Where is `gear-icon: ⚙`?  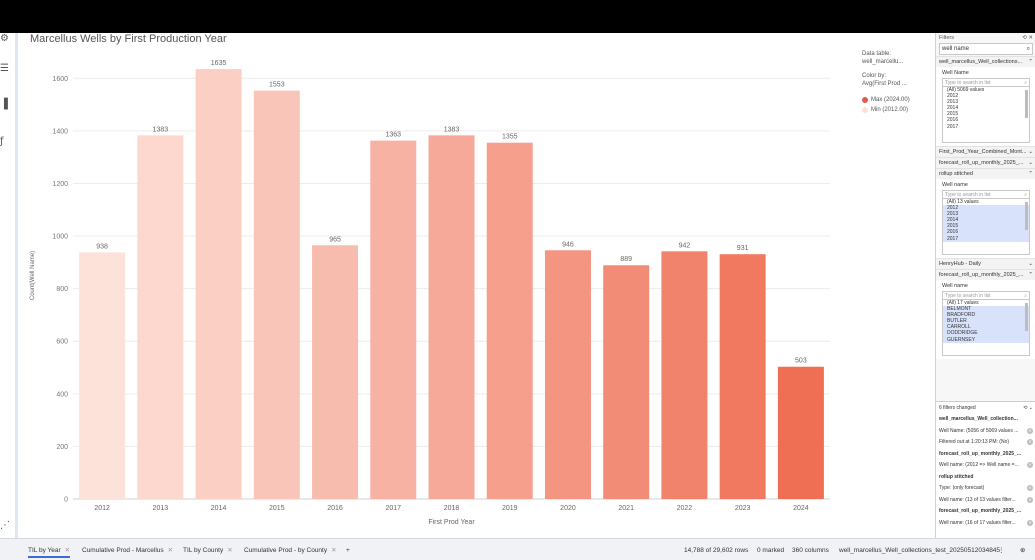 gear-icon: ⚙ is located at coordinates (4, 38).